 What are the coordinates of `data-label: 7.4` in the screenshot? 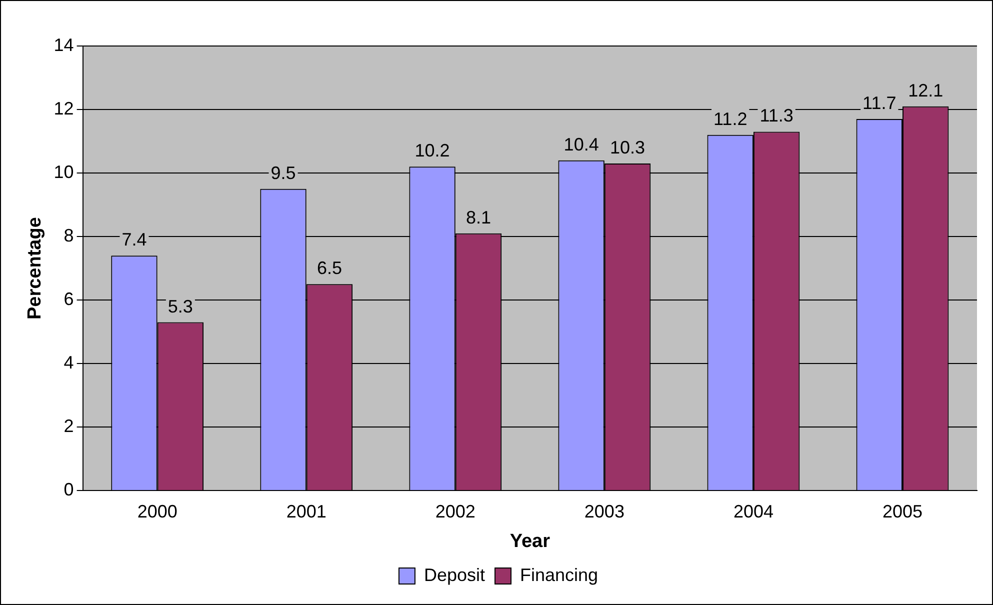 It's located at (134, 240).